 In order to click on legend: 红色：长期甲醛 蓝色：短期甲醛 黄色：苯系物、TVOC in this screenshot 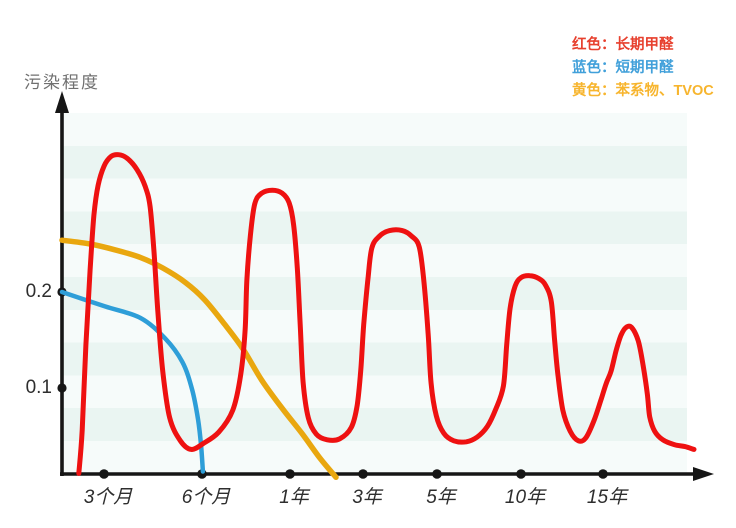, I will do `click(643, 68)`.